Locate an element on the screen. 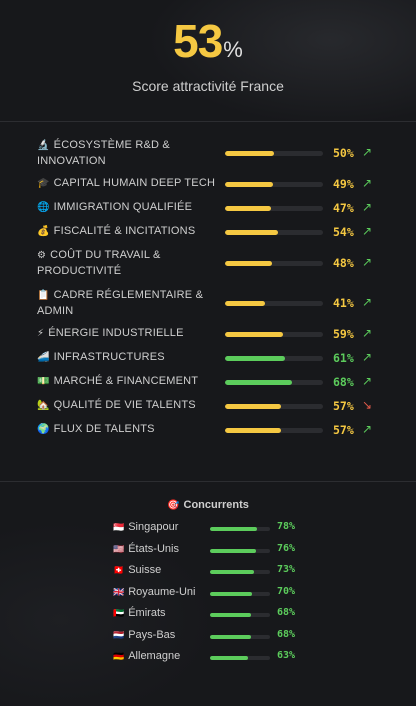 The height and width of the screenshot is (706, 416). competitor-name-text: Royaume-Uni is located at coordinates (162, 591).